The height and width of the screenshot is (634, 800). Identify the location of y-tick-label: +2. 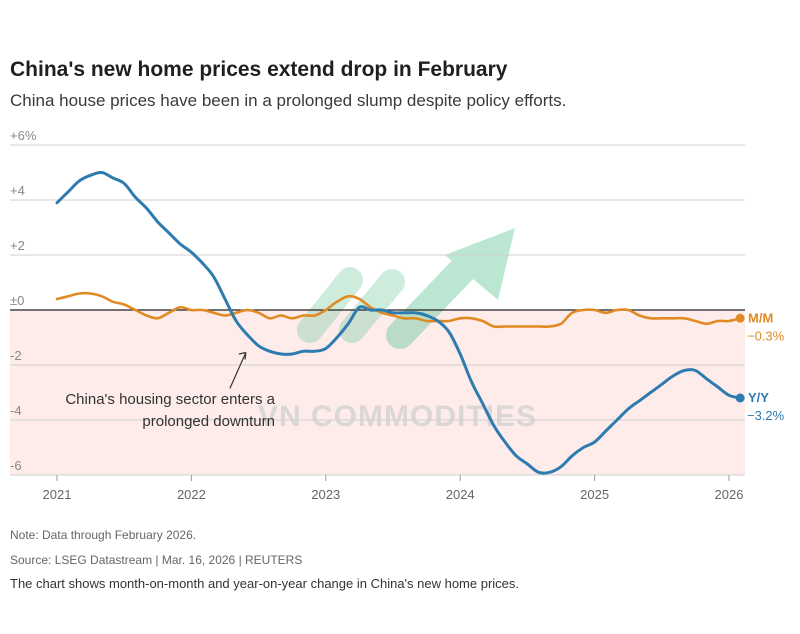
(17, 245).